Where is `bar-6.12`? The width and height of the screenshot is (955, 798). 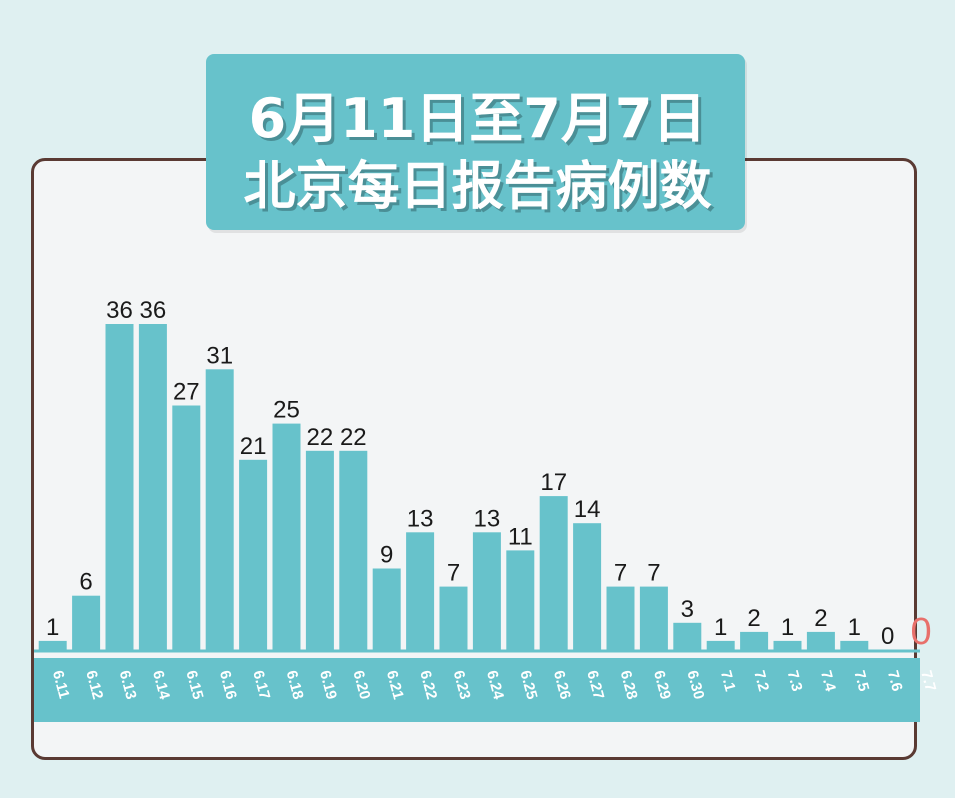
bar-6.12 is located at coordinates (86, 622).